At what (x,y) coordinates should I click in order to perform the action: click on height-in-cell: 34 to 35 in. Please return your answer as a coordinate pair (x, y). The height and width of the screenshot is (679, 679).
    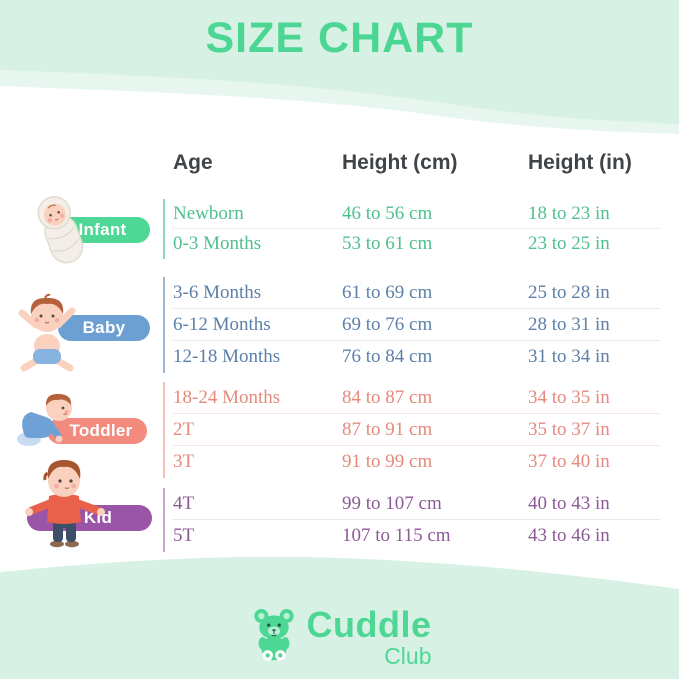
    Looking at the image, I should click on (569, 397).